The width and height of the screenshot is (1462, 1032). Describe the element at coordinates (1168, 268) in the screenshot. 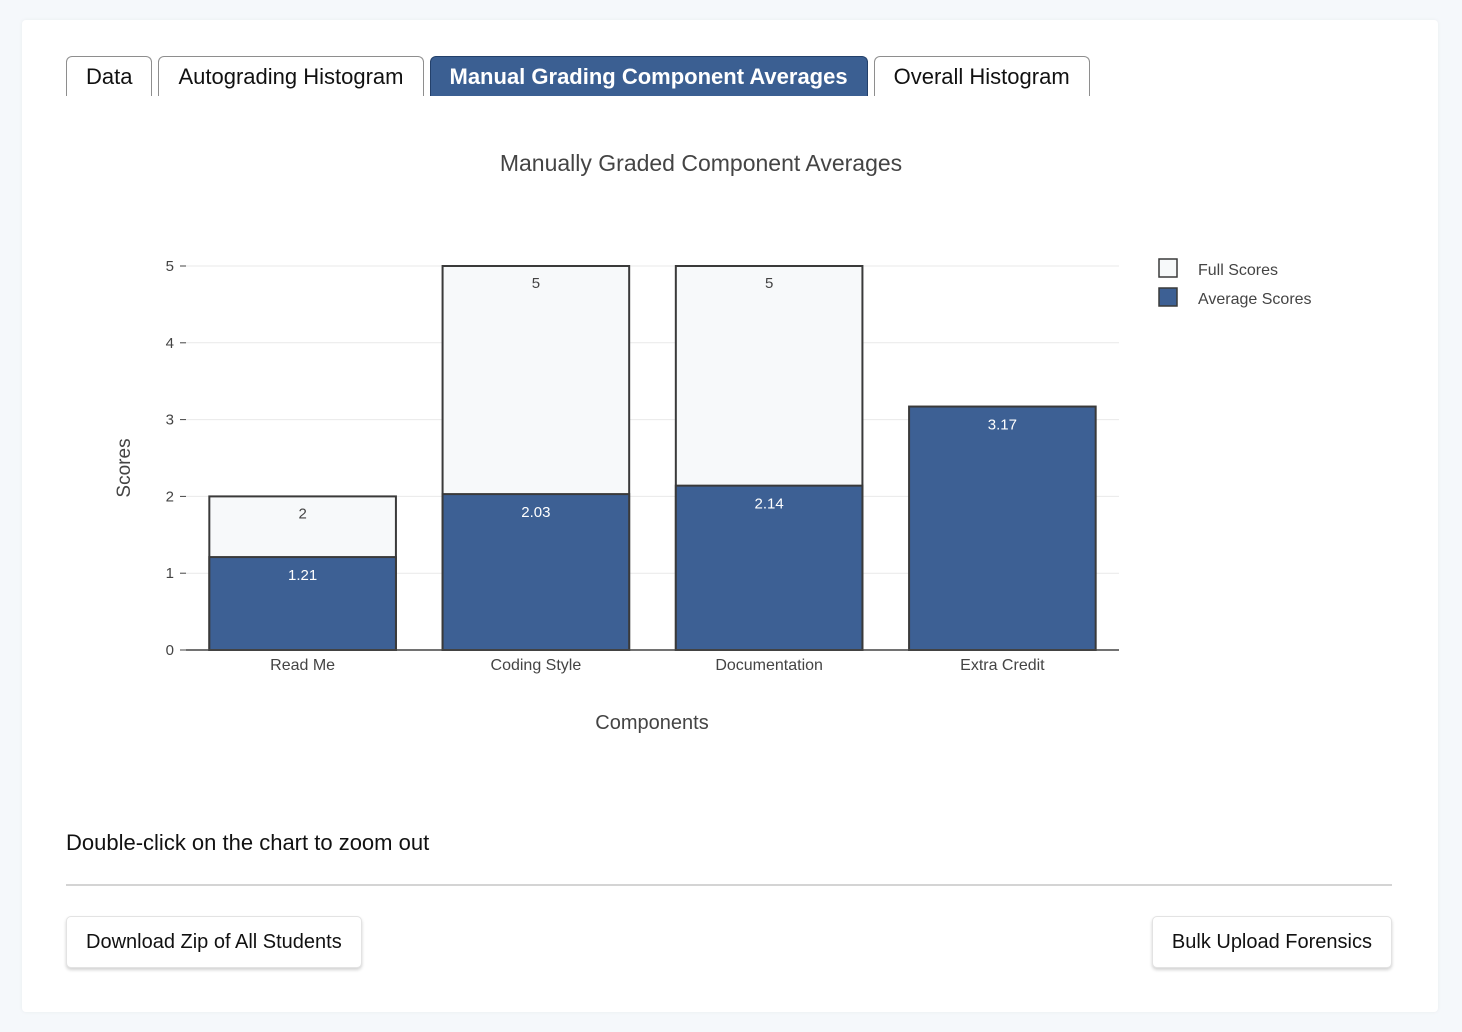

I see `legend-swatch-full-scores` at that location.